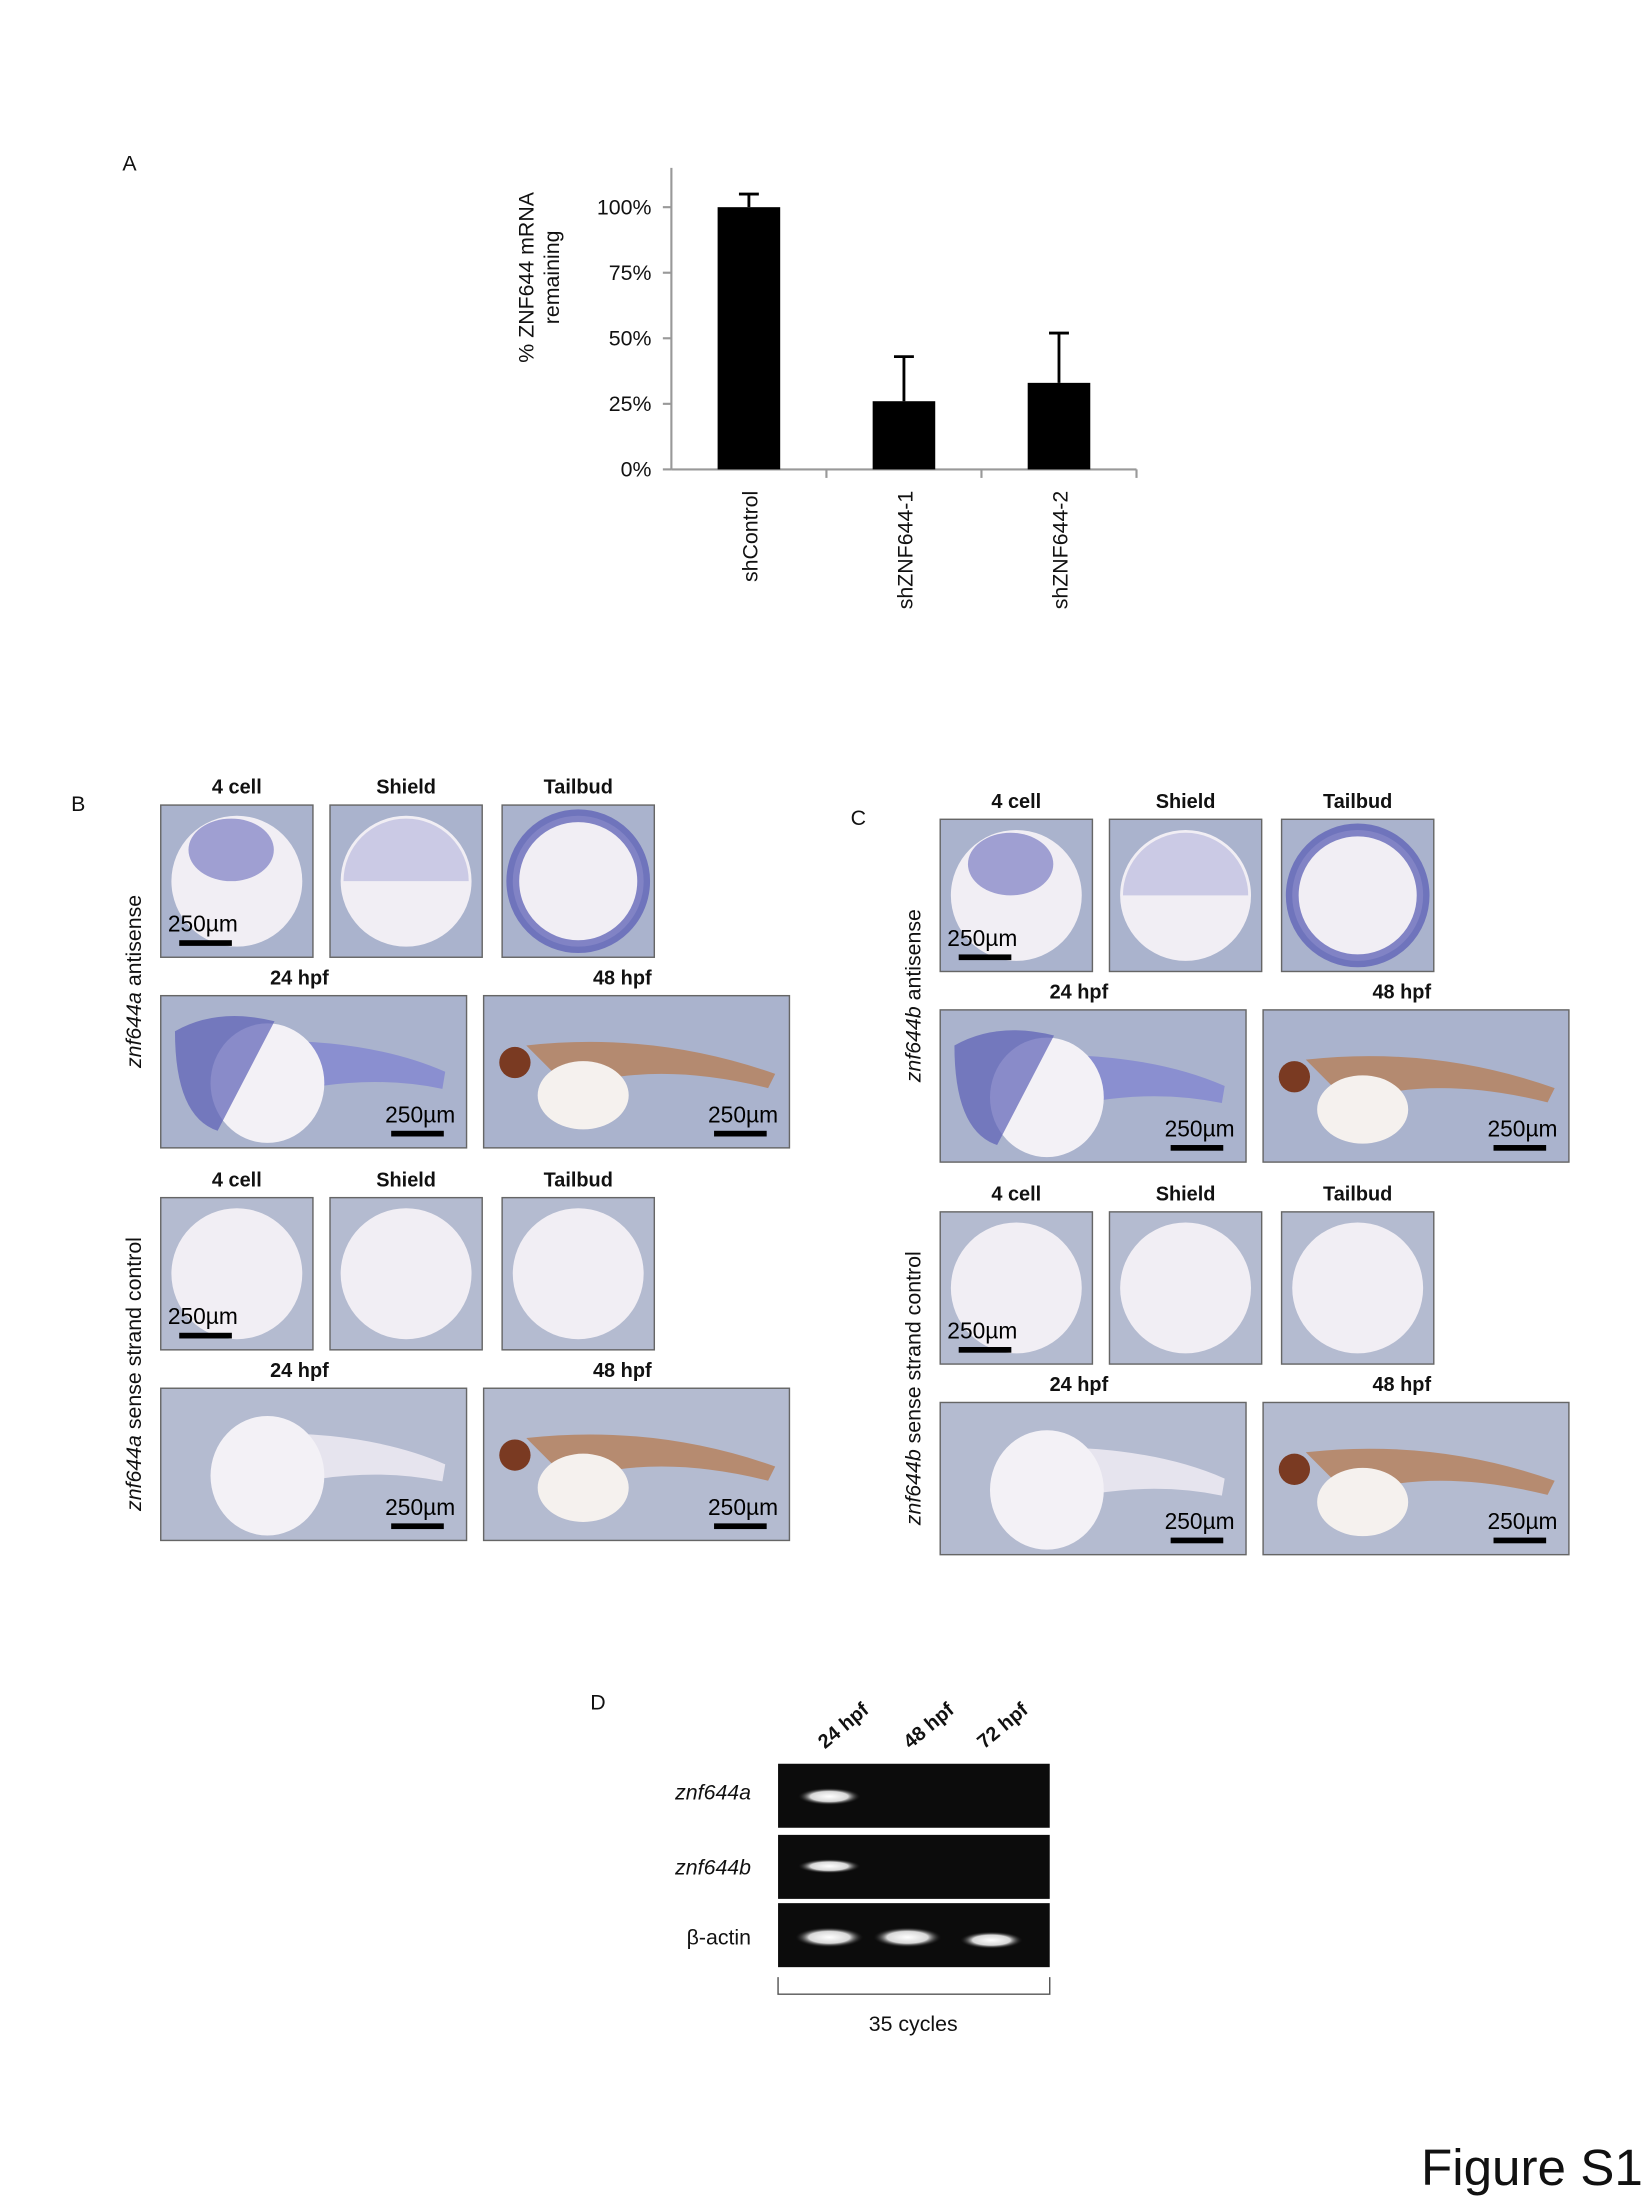 The height and width of the screenshot is (2200, 1650). I want to click on y-tick-label: 0%, so click(636, 469).